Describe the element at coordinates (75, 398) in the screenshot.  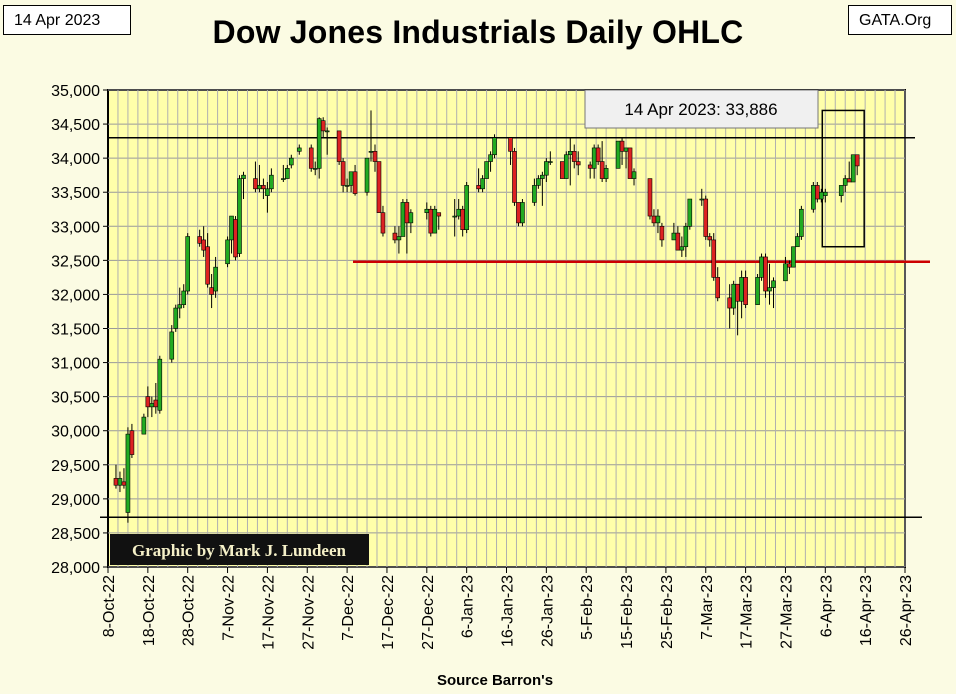
I see `y-tick-label: 30,500` at that location.